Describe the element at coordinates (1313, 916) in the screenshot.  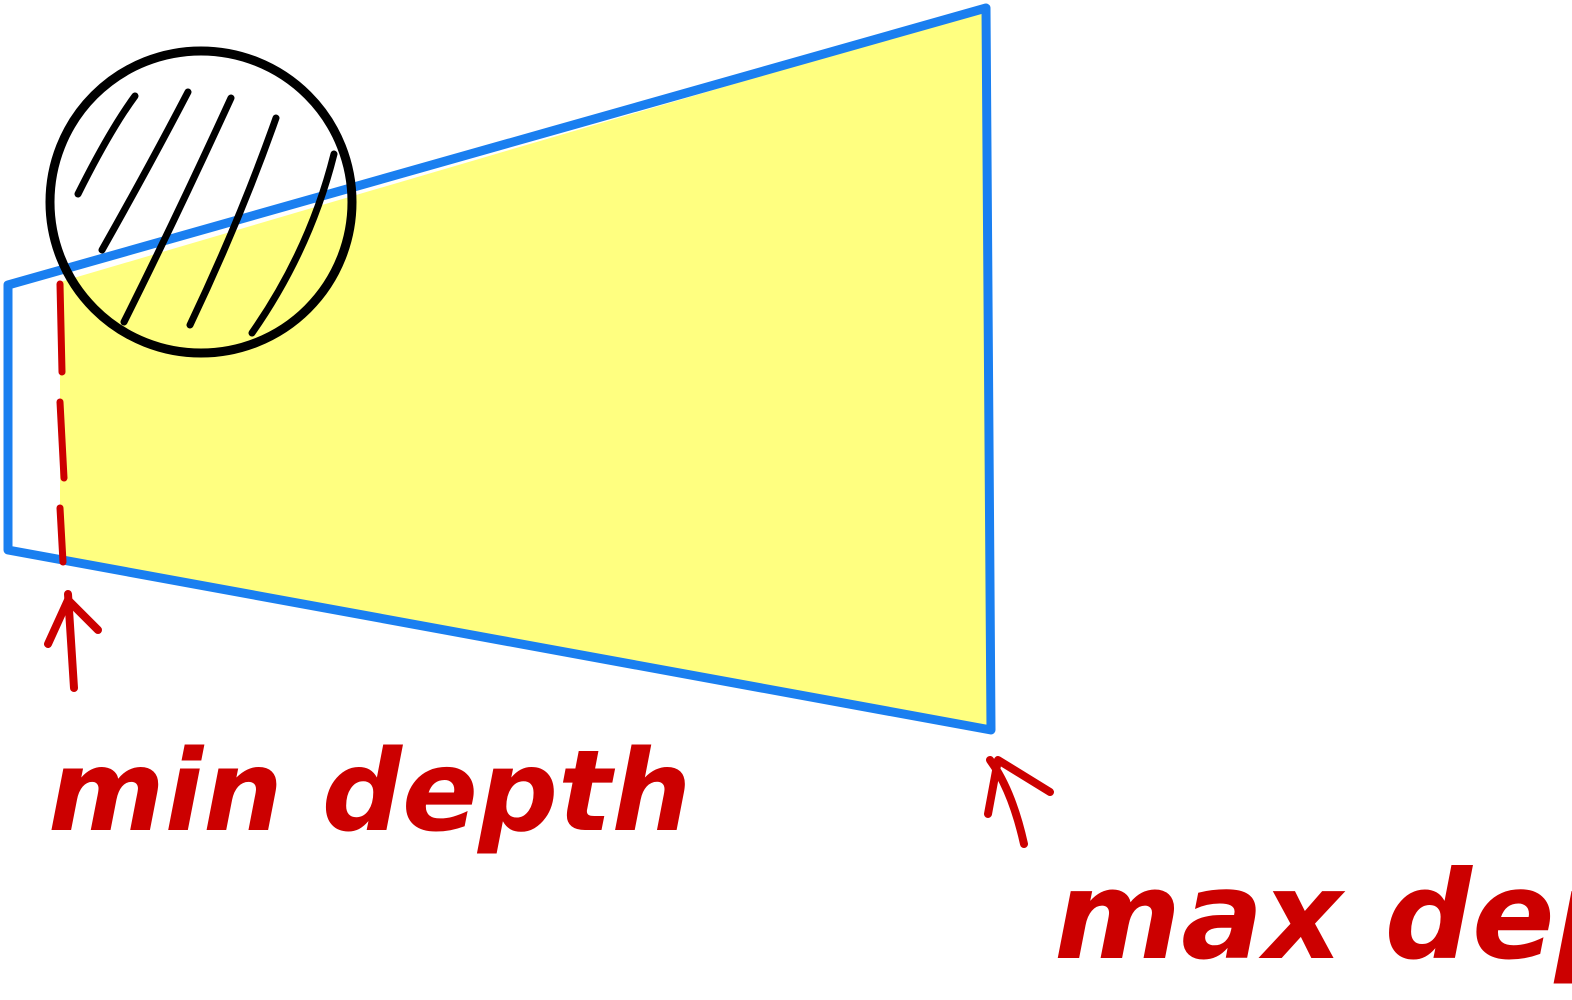
I see `max-depth-label: max depth` at that location.